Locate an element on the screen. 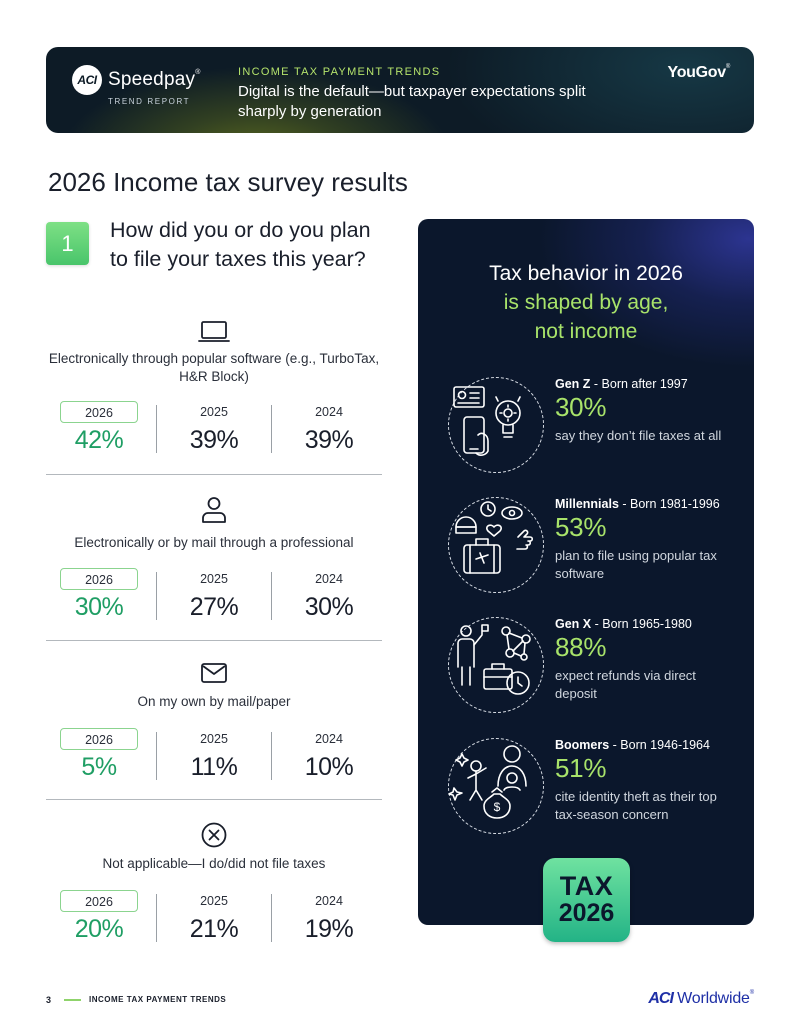 This screenshot has height=1035, width=800. stat-2025: 2025 11% is located at coordinates (214, 756).